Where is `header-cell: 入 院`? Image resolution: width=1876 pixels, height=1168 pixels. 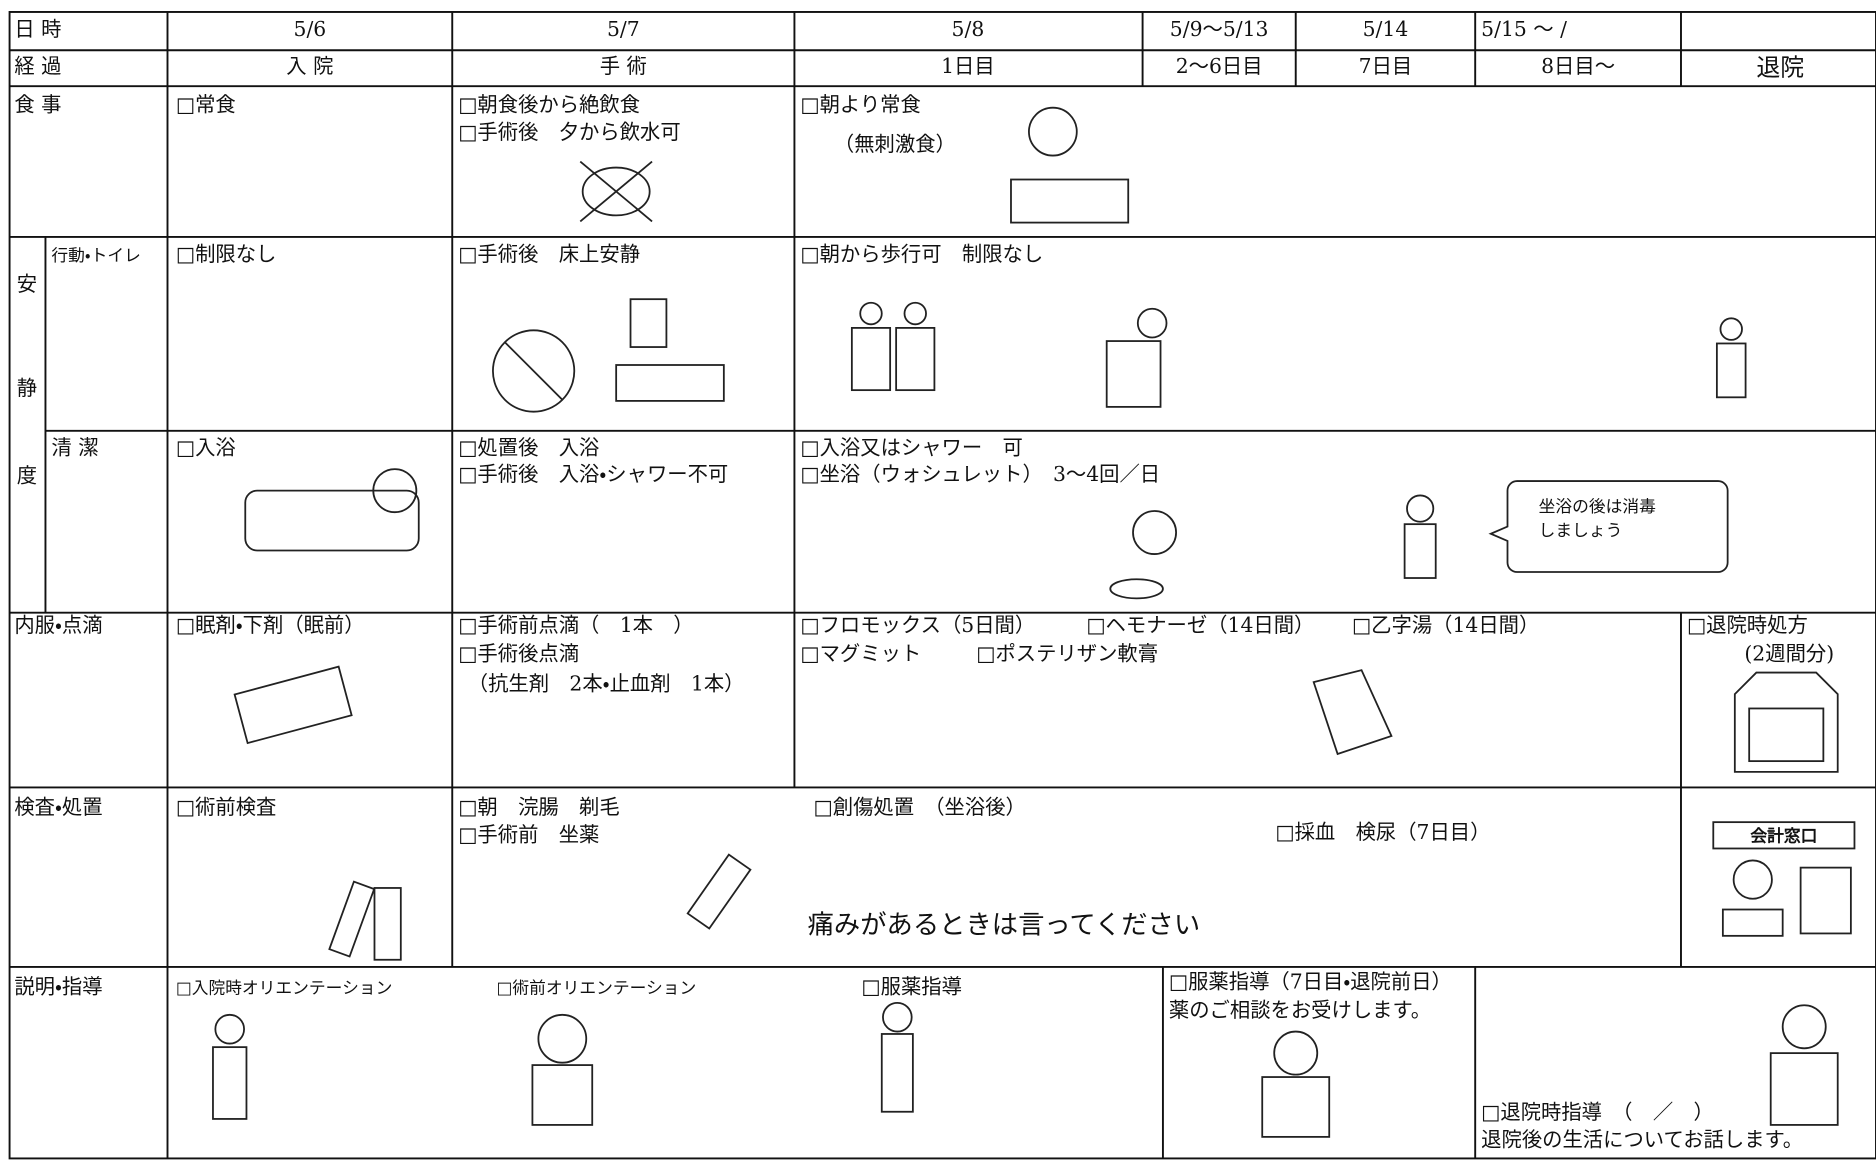
header-cell: 入 院 is located at coordinates (309, 66).